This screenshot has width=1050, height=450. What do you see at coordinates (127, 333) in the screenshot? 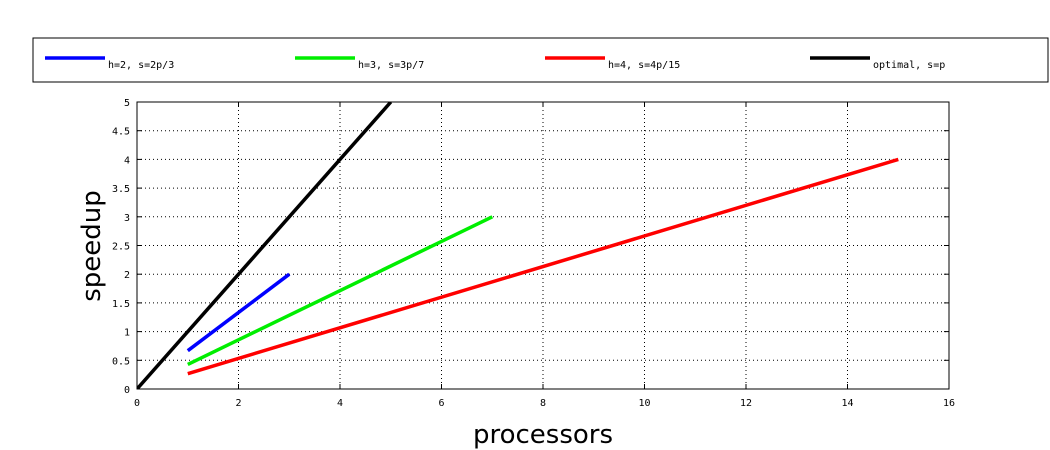
I see `y-tick-label: 1` at bounding box center [127, 333].